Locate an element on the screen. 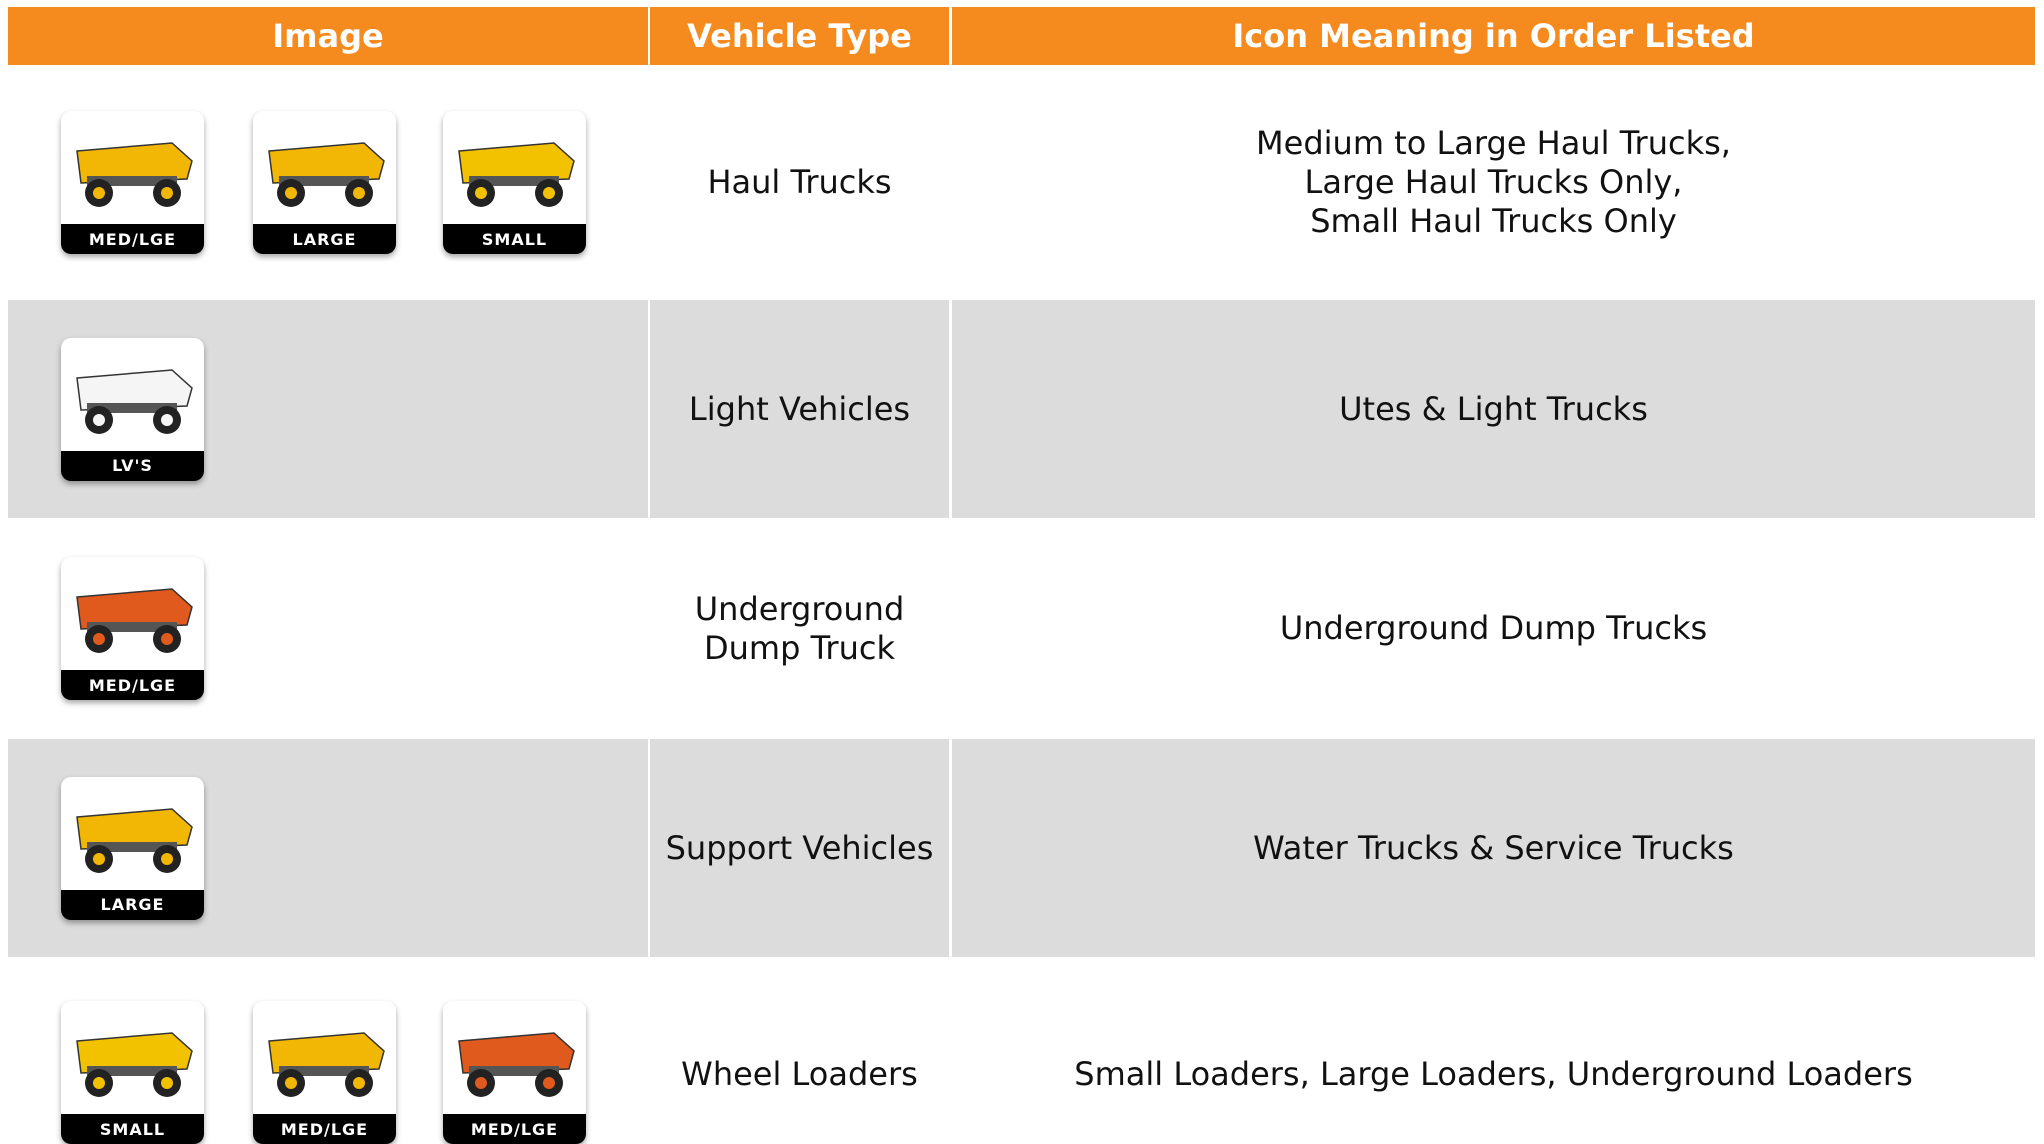 This screenshot has width=2044, height=1144. vehicle-type: Light Vehicles is located at coordinates (799, 408).